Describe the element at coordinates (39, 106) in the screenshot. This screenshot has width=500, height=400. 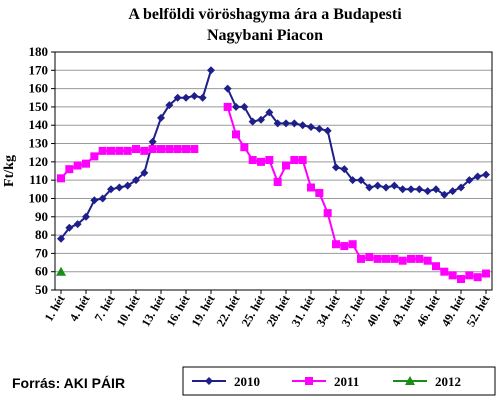
I see `y-tick-label: 150` at that location.